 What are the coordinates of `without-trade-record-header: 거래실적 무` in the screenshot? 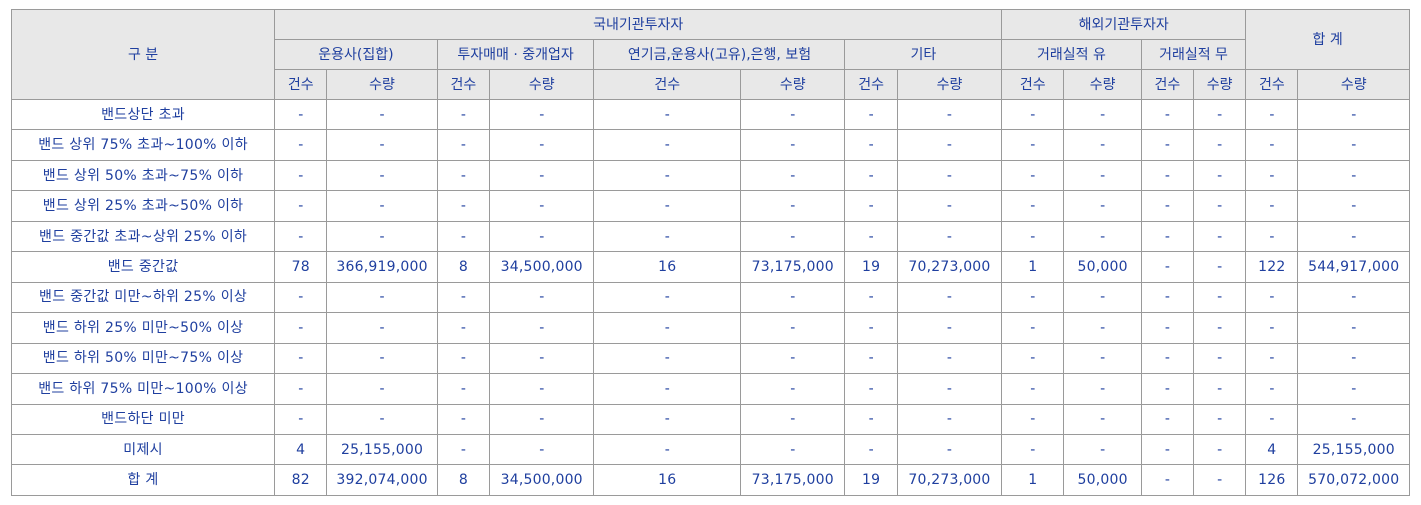 It's located at (1193, 54).